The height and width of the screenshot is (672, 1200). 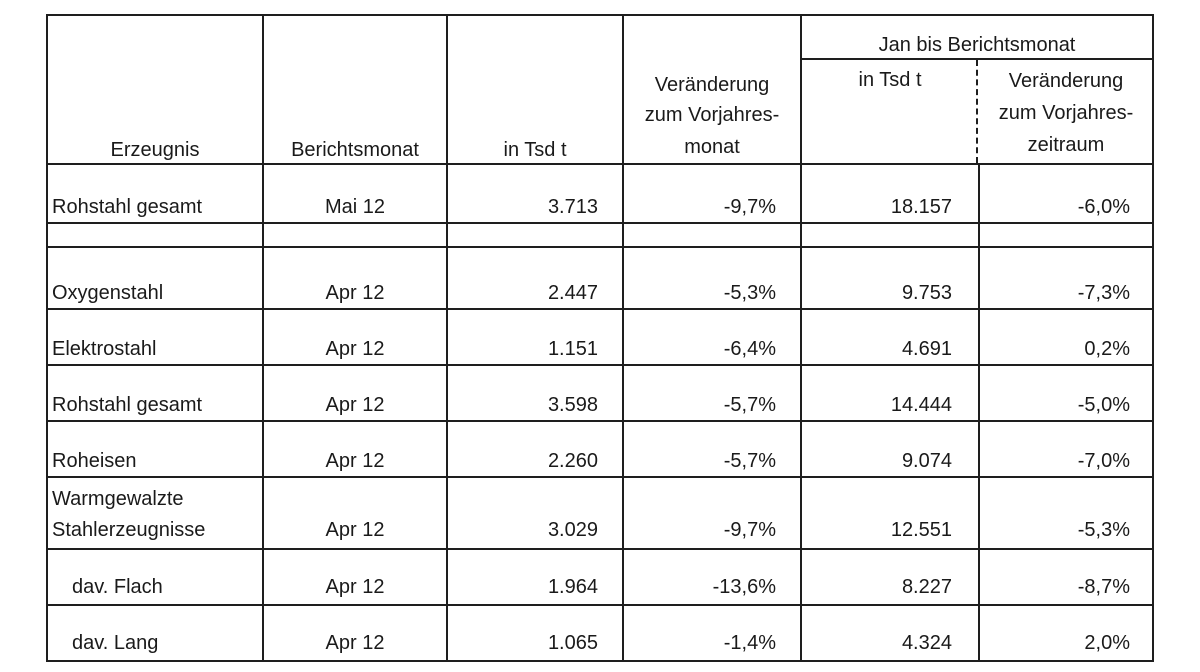 I want to click on table-border-top, so click(x=600, y=15).